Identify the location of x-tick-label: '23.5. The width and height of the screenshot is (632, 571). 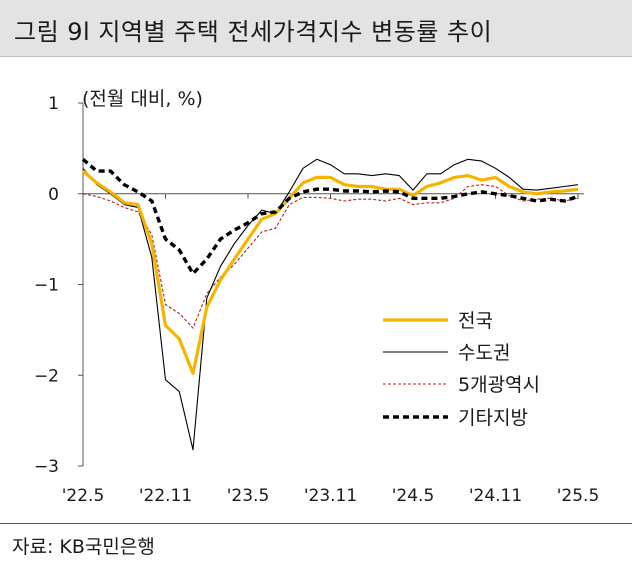
(248, 496).